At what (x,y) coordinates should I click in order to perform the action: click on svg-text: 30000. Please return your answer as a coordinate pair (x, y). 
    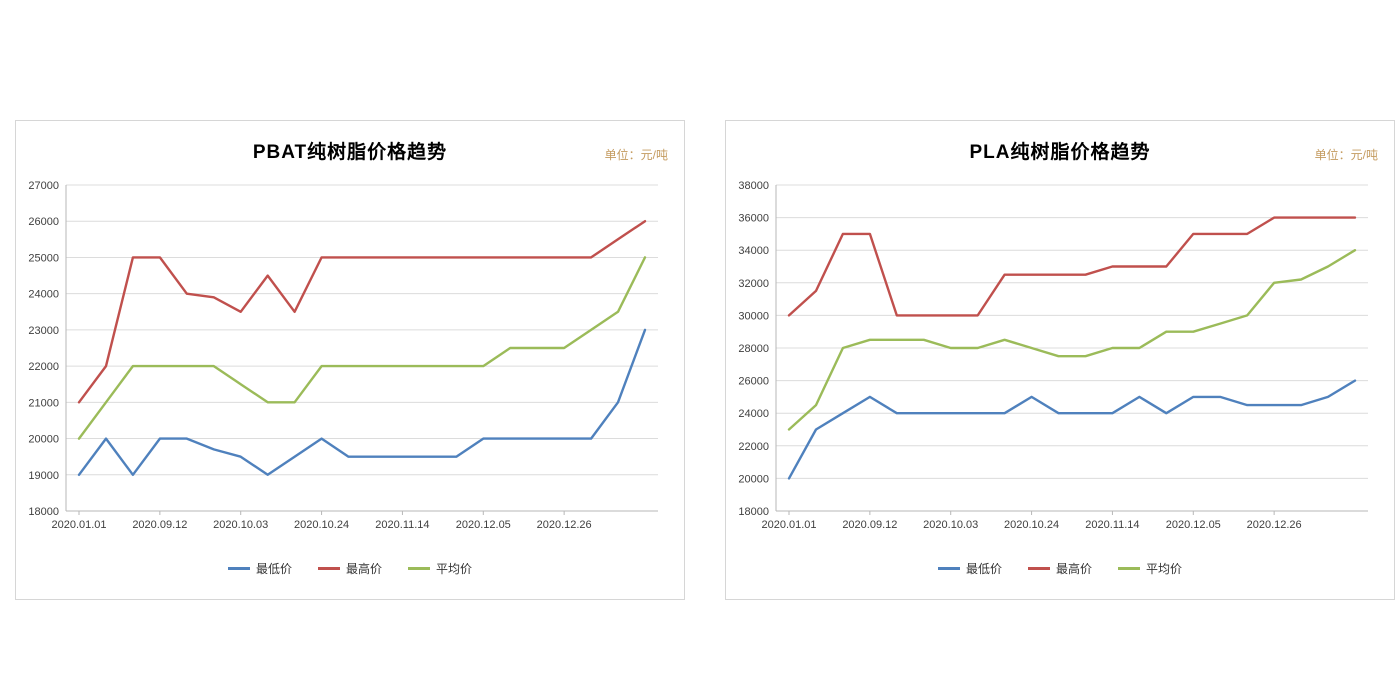
    Looking at the image, I should click on (753, 316).